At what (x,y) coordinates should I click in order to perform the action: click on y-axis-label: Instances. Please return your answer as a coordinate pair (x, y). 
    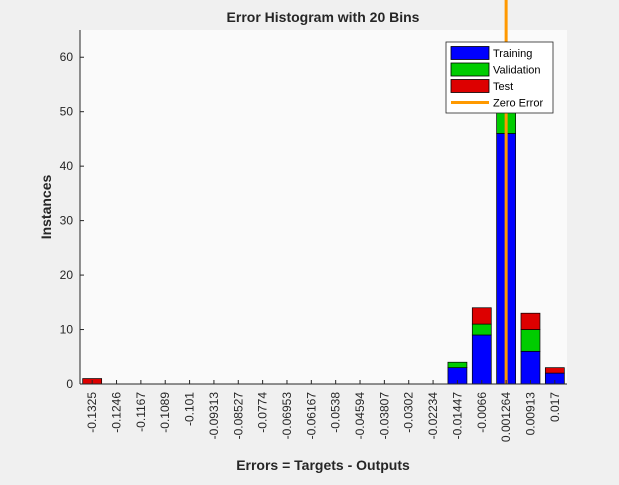
    Looking at the image, I should click on (46, 206).